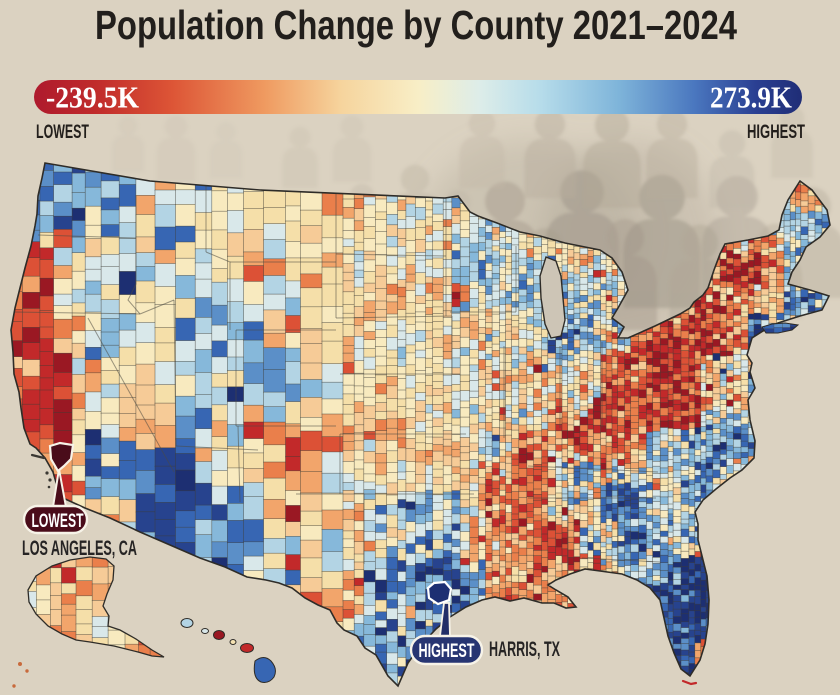  I want to click on svg-text: LOS ANGELES, CA, so click(79, 548).